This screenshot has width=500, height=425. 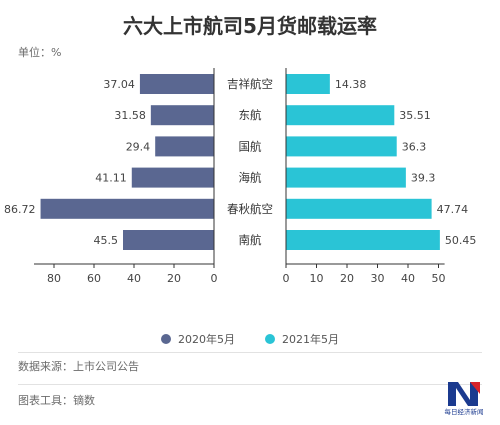 I want to click on right-tick-label-30: 30, so click(x=378, y=278).